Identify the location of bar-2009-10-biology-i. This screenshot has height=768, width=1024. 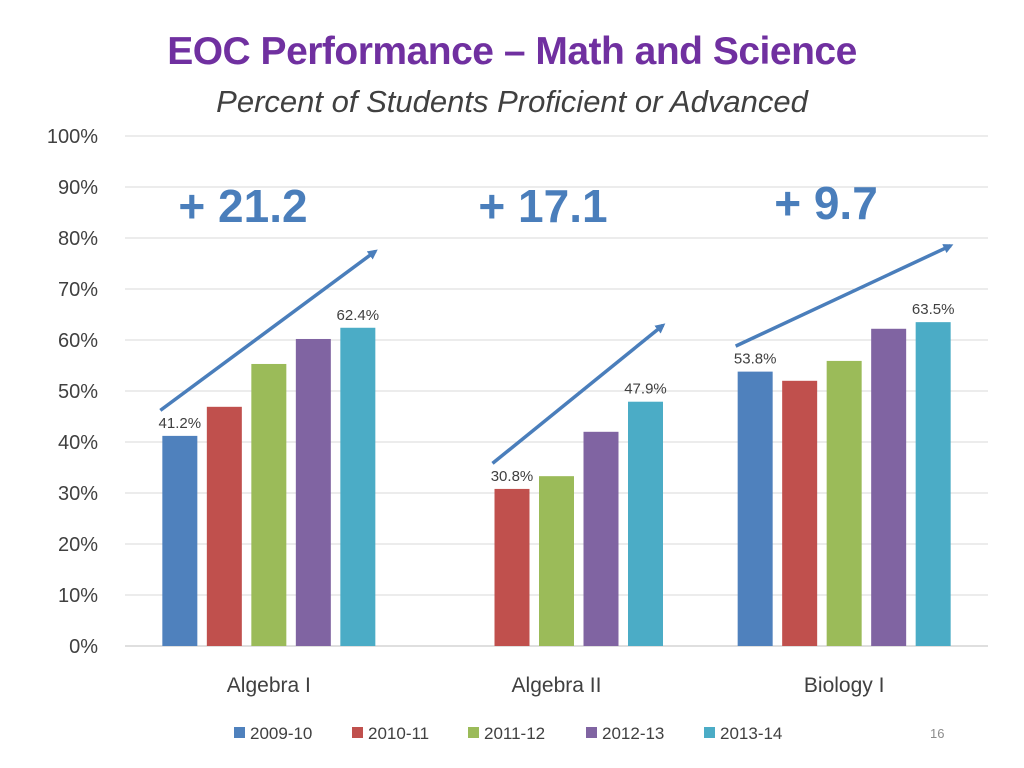
(755, 508).